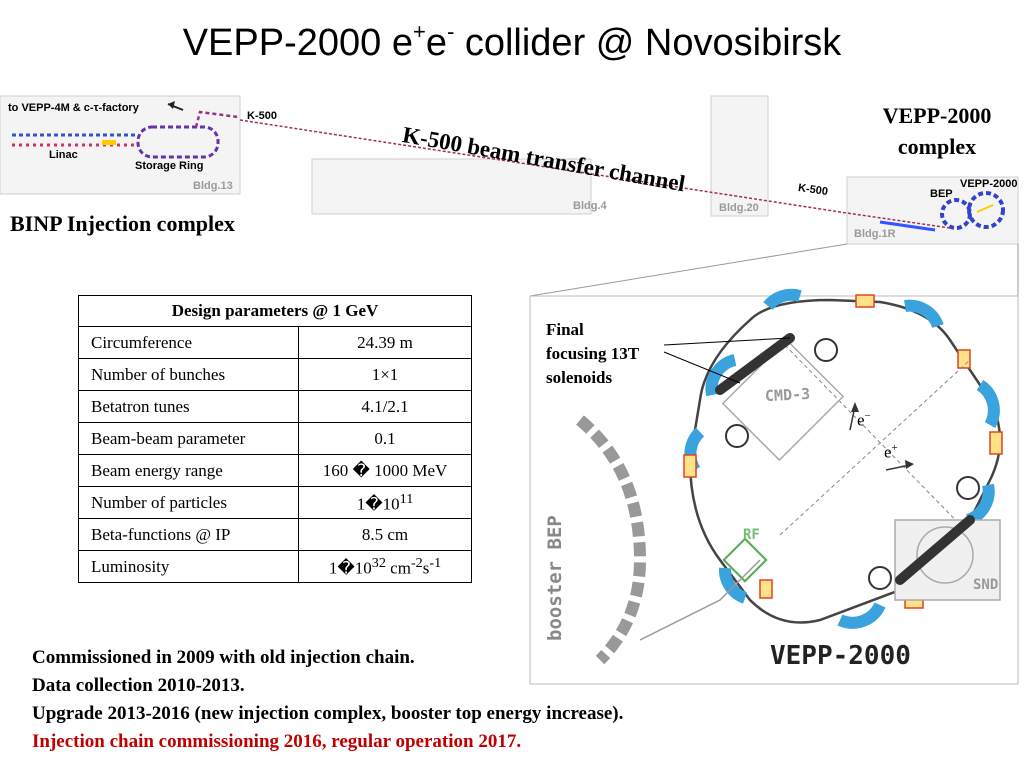 This screenshot has height=768, width=1024. What do you see at coordinates (611, 540) in the screenshot?
I see `booster-bep-arc` at bounding box center [611, 540].